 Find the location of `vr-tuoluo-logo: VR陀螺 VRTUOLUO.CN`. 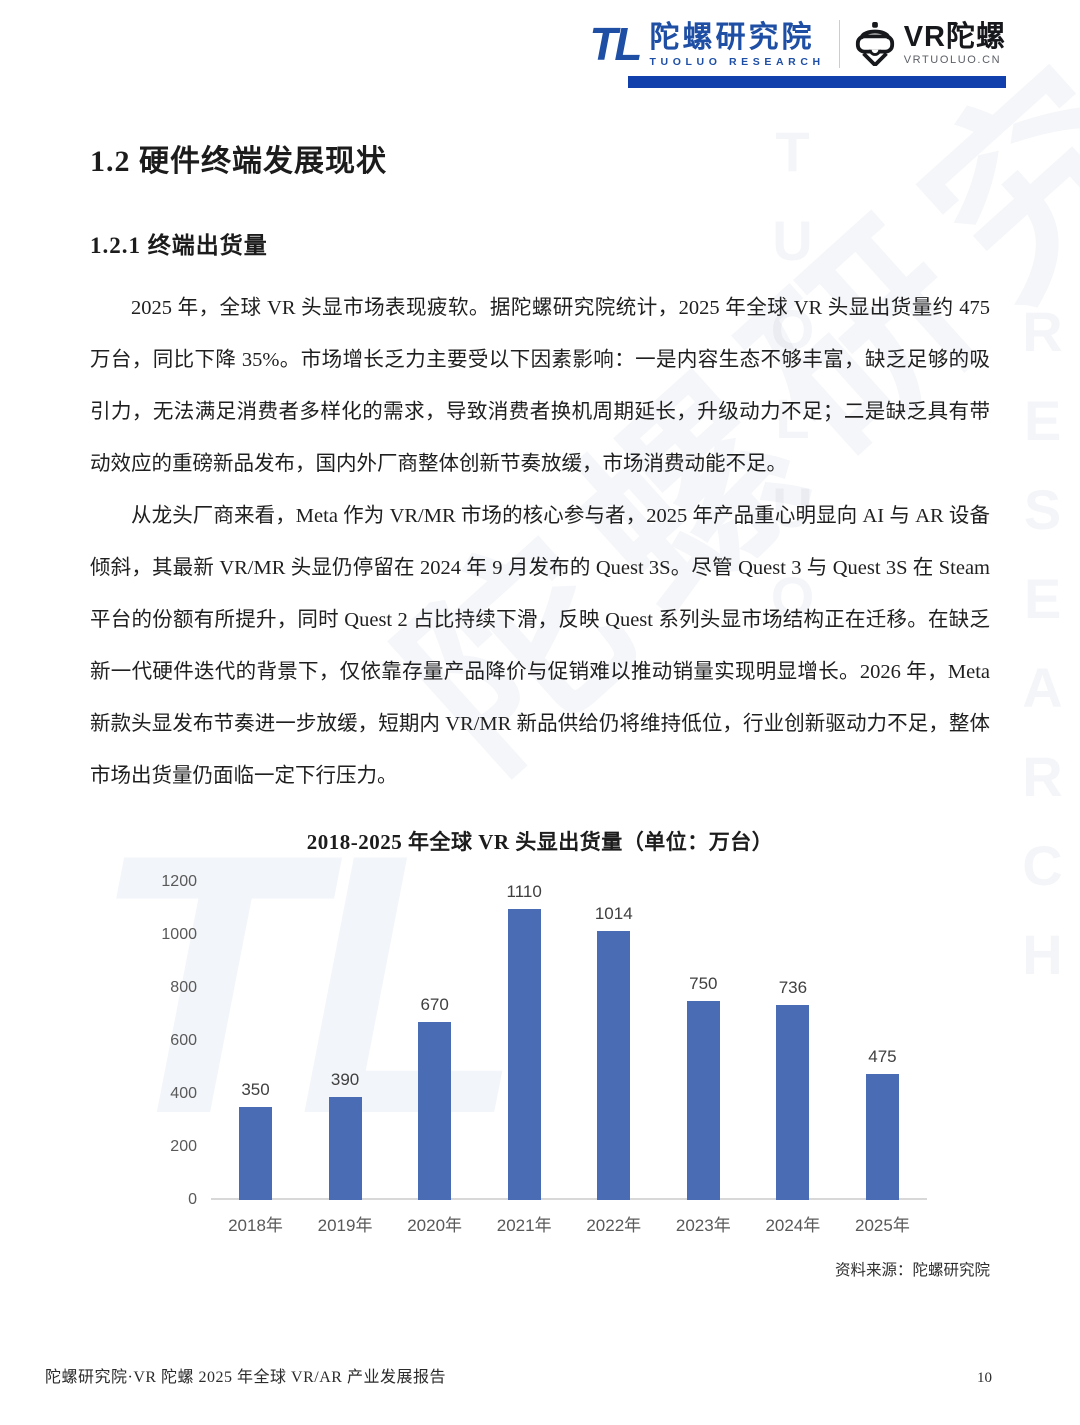

vr-tuoluo-logo: VR陀螺 VRTUOLUO.CN is located at coordinates (930, 44).